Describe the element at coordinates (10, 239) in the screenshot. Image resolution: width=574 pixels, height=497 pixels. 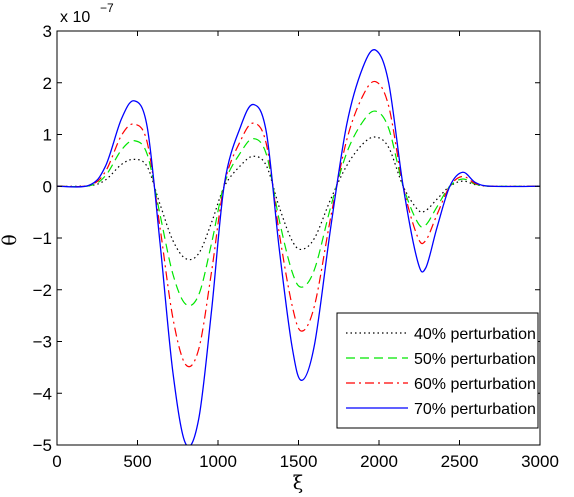
I see `y-axis-label: θ` at that location.